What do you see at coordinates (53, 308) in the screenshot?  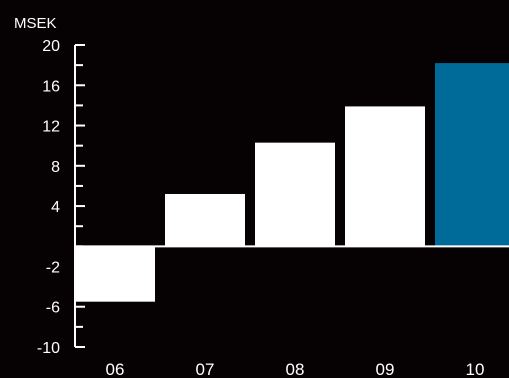 I see `y-tick-label: -6` at bounding box center [53, 308].